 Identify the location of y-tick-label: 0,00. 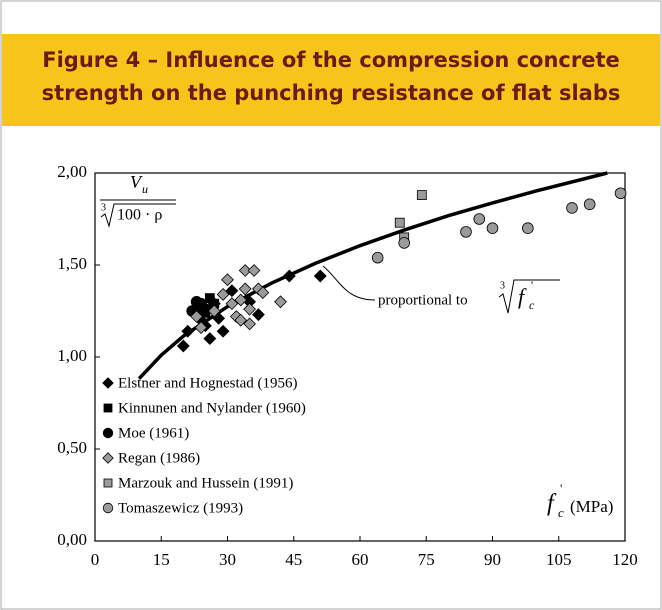
(72, 539).